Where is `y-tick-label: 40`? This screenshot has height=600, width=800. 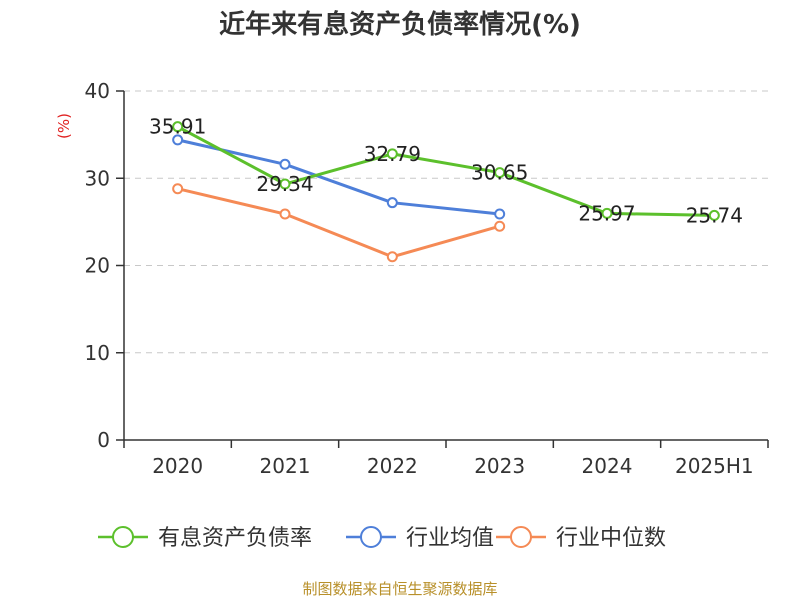
y-tick-label: 40 is located at coordinates (97, 91).